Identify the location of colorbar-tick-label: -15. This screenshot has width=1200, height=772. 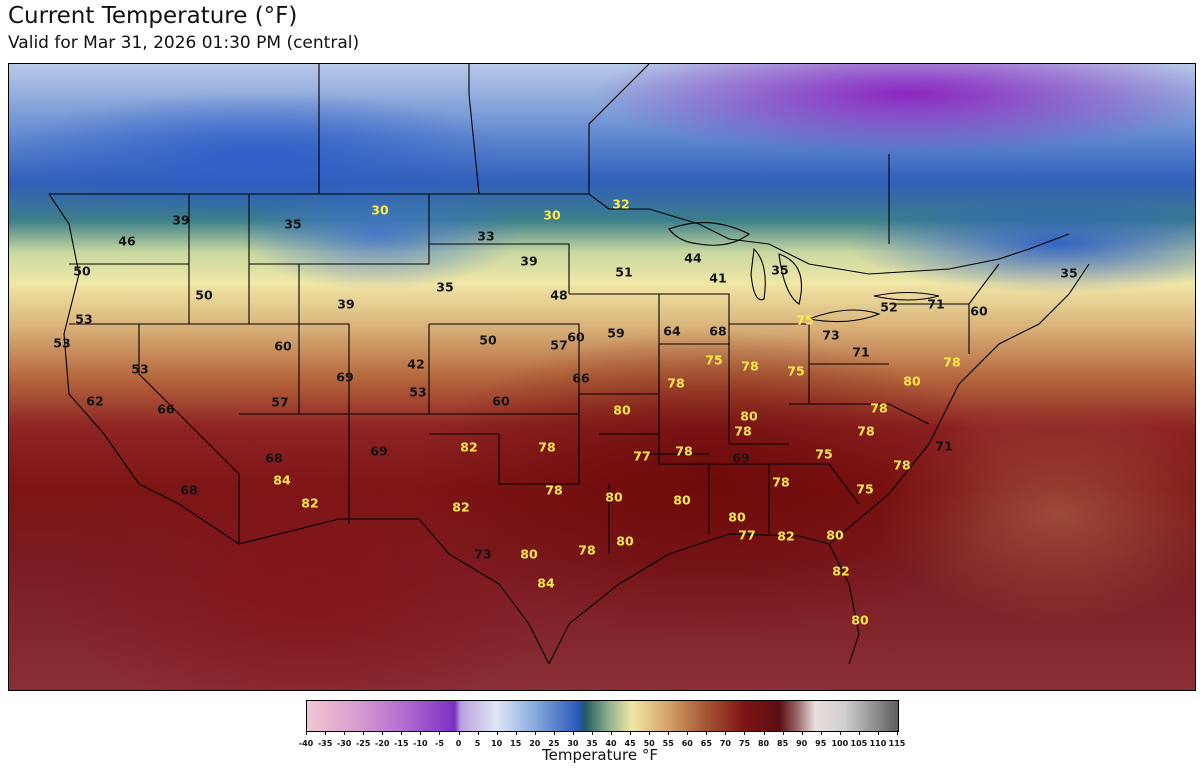
(401, 743).